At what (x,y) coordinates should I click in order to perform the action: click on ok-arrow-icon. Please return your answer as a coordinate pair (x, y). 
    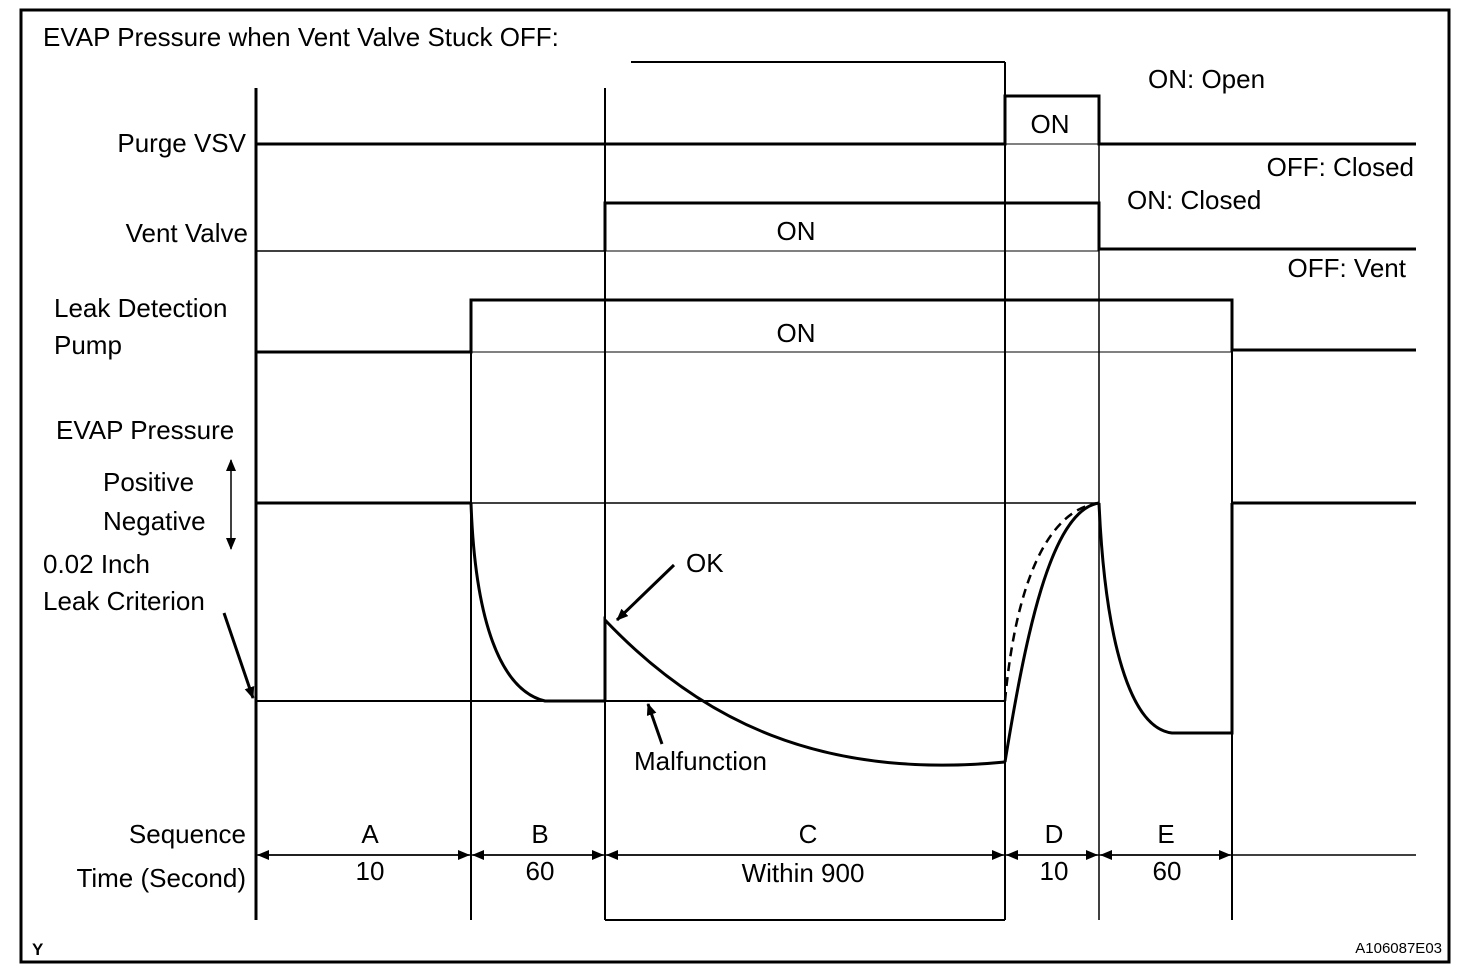
    Looking at the image, I should click on (645, 592).